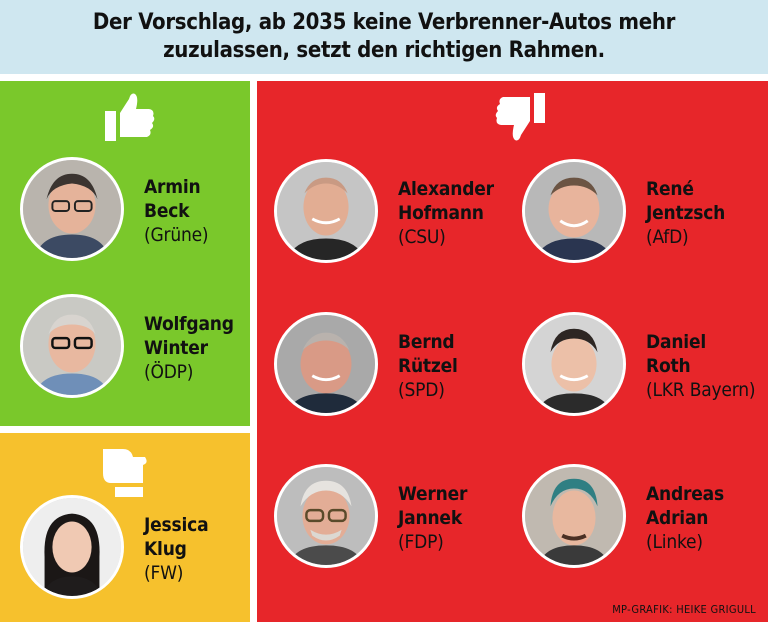 Image resolution: width=768 pixels, height=622 pixels. What do you see at coordinates (140, 348) in the screenshot?
I see `person-card: Wolfgang Winter (ÖDP)` at bounding box center [140, 348].